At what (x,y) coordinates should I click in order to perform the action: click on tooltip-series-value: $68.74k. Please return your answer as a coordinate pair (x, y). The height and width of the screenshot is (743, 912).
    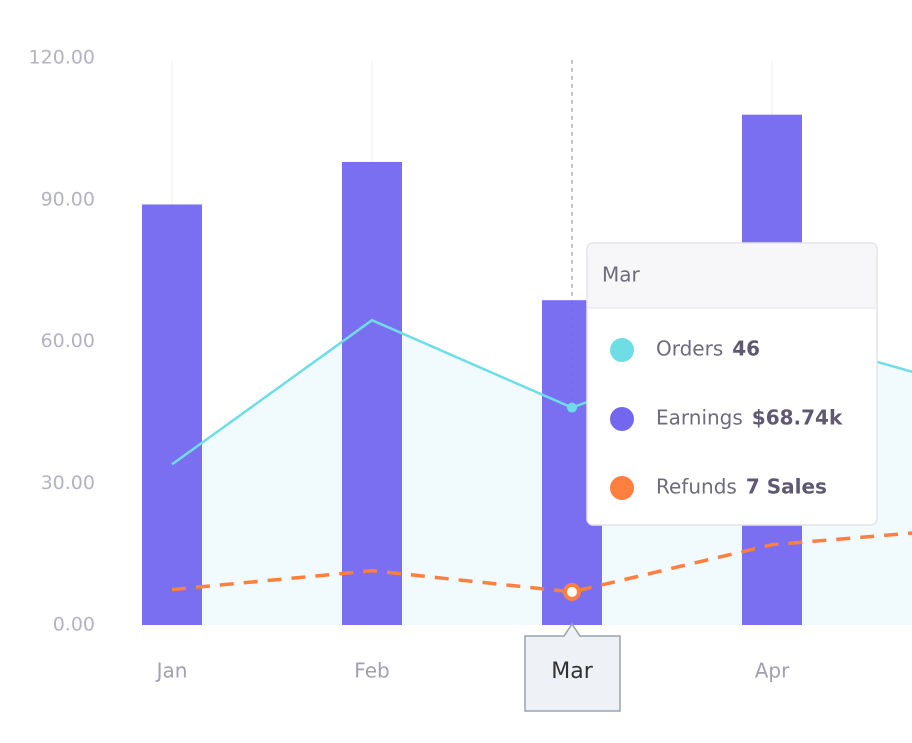
    Looking at the image, I should click on (797, 418).